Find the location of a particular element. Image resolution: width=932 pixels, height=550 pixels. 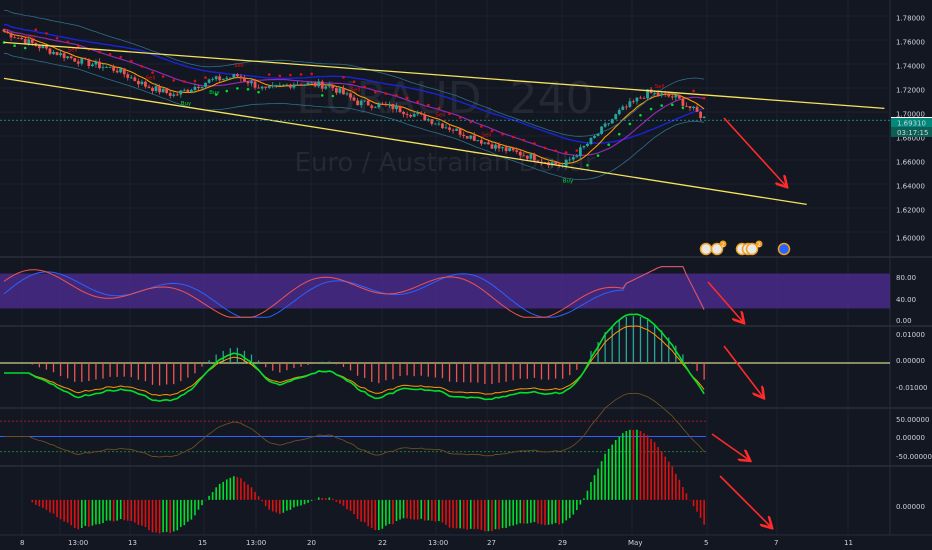

time-tick: 7 is located at coordinates (776, 543).